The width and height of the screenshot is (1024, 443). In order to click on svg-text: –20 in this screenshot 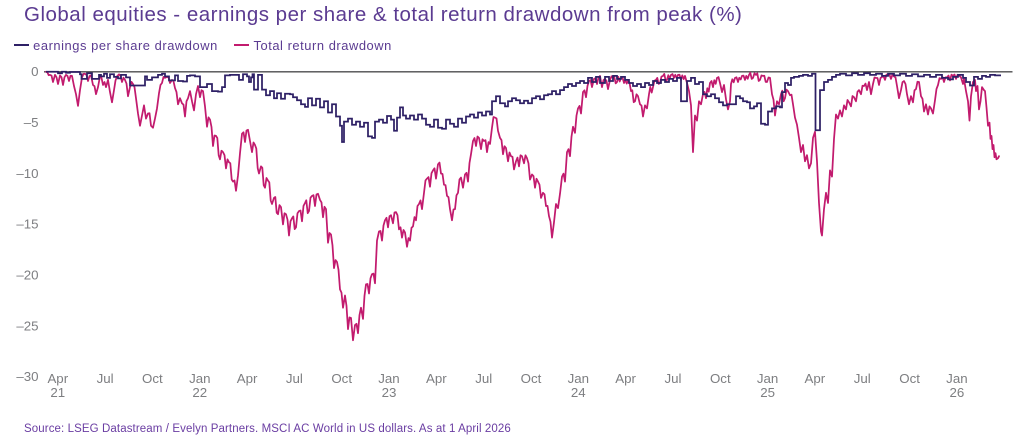, I will do `click(27, 275)`.